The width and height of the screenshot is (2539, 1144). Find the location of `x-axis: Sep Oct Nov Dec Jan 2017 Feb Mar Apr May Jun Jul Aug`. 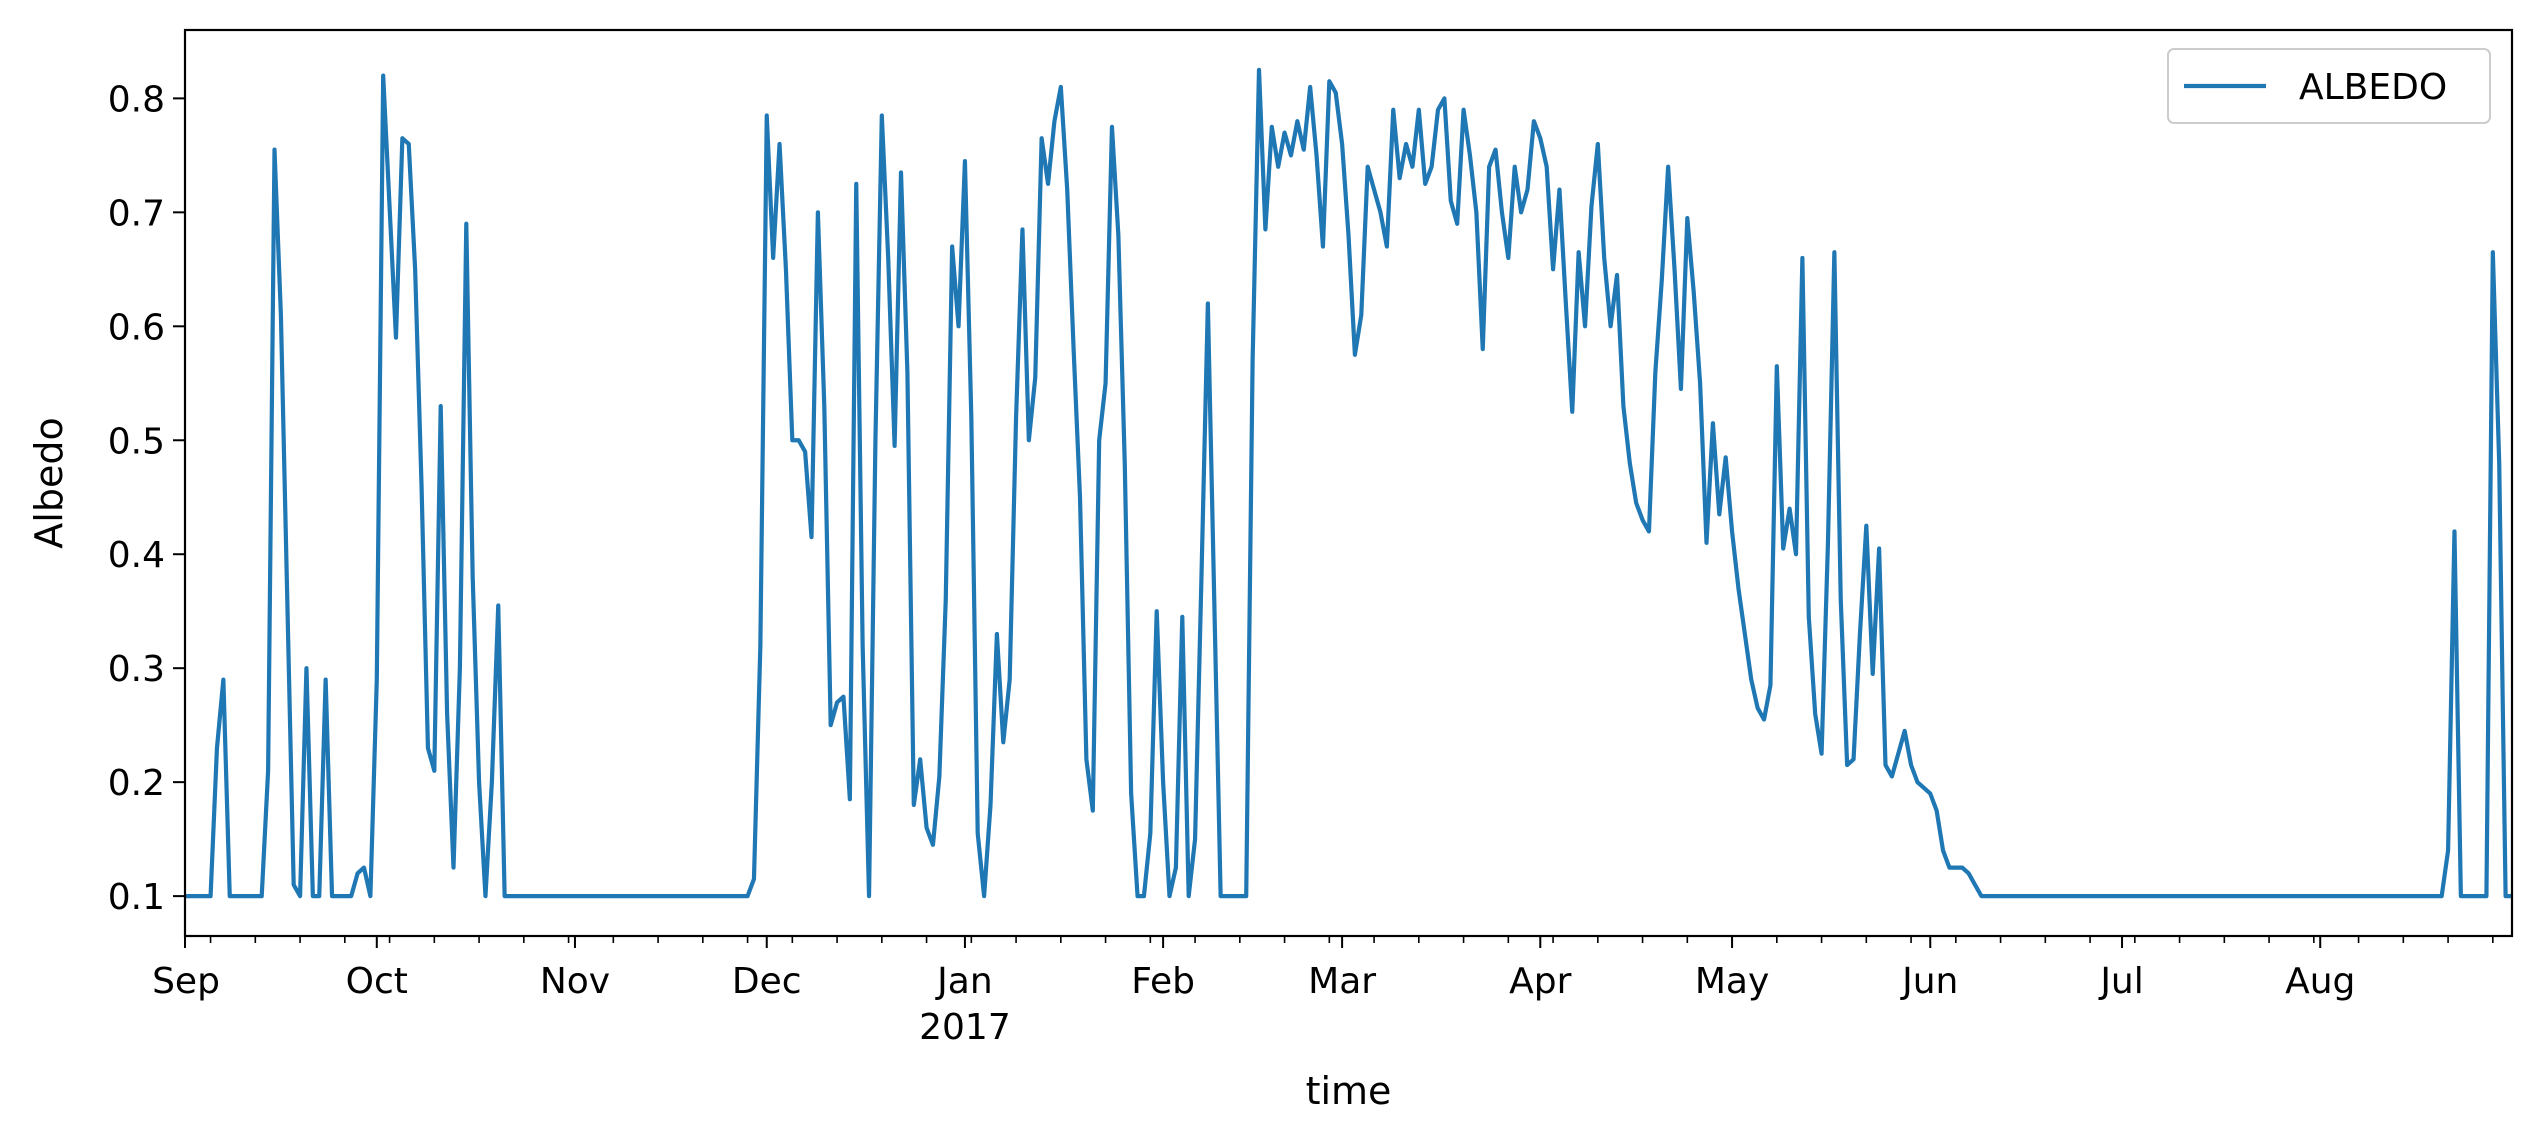

x-axis: Sep Oct Nov Dec Jan 2017 Feb Mar Apr May Jun Jul Aug is located at coordinates (1323, 992).